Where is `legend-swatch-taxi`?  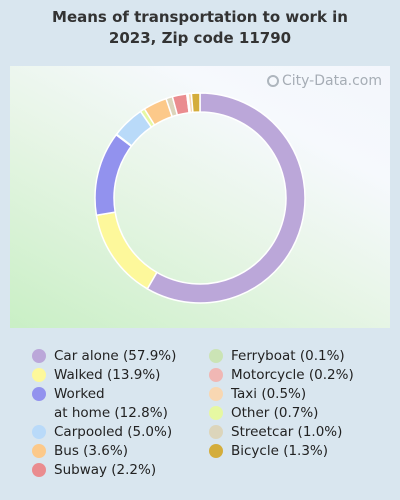 legend-swatch-taxi is located at coordinates (216, 394).